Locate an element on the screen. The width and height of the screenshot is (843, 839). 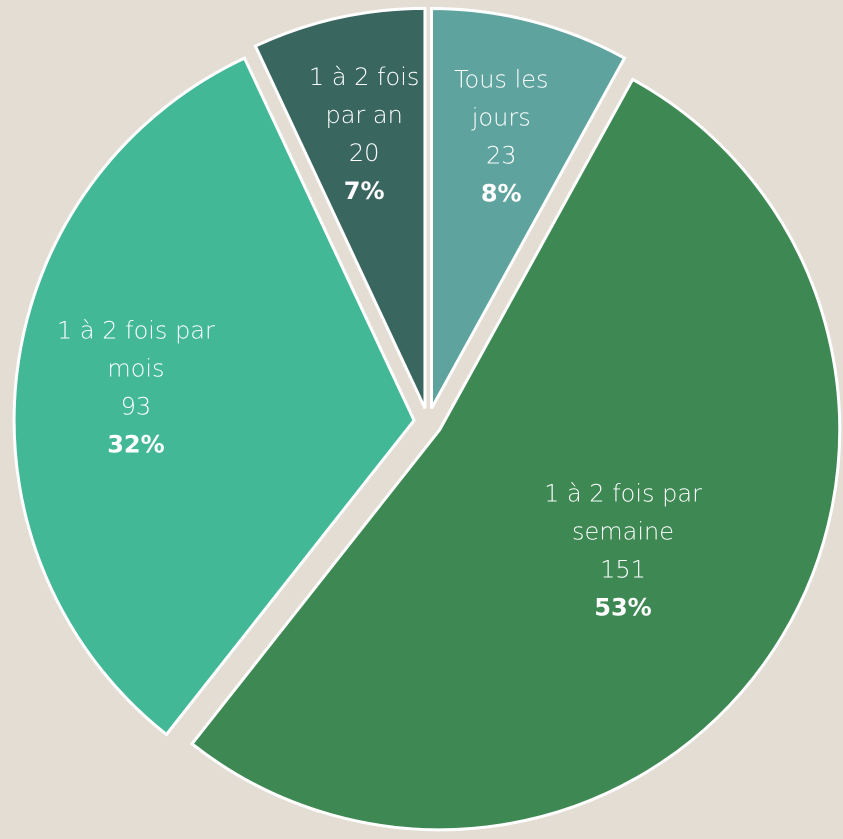
slice-name-line: par an is located at coordinates (363, 115).